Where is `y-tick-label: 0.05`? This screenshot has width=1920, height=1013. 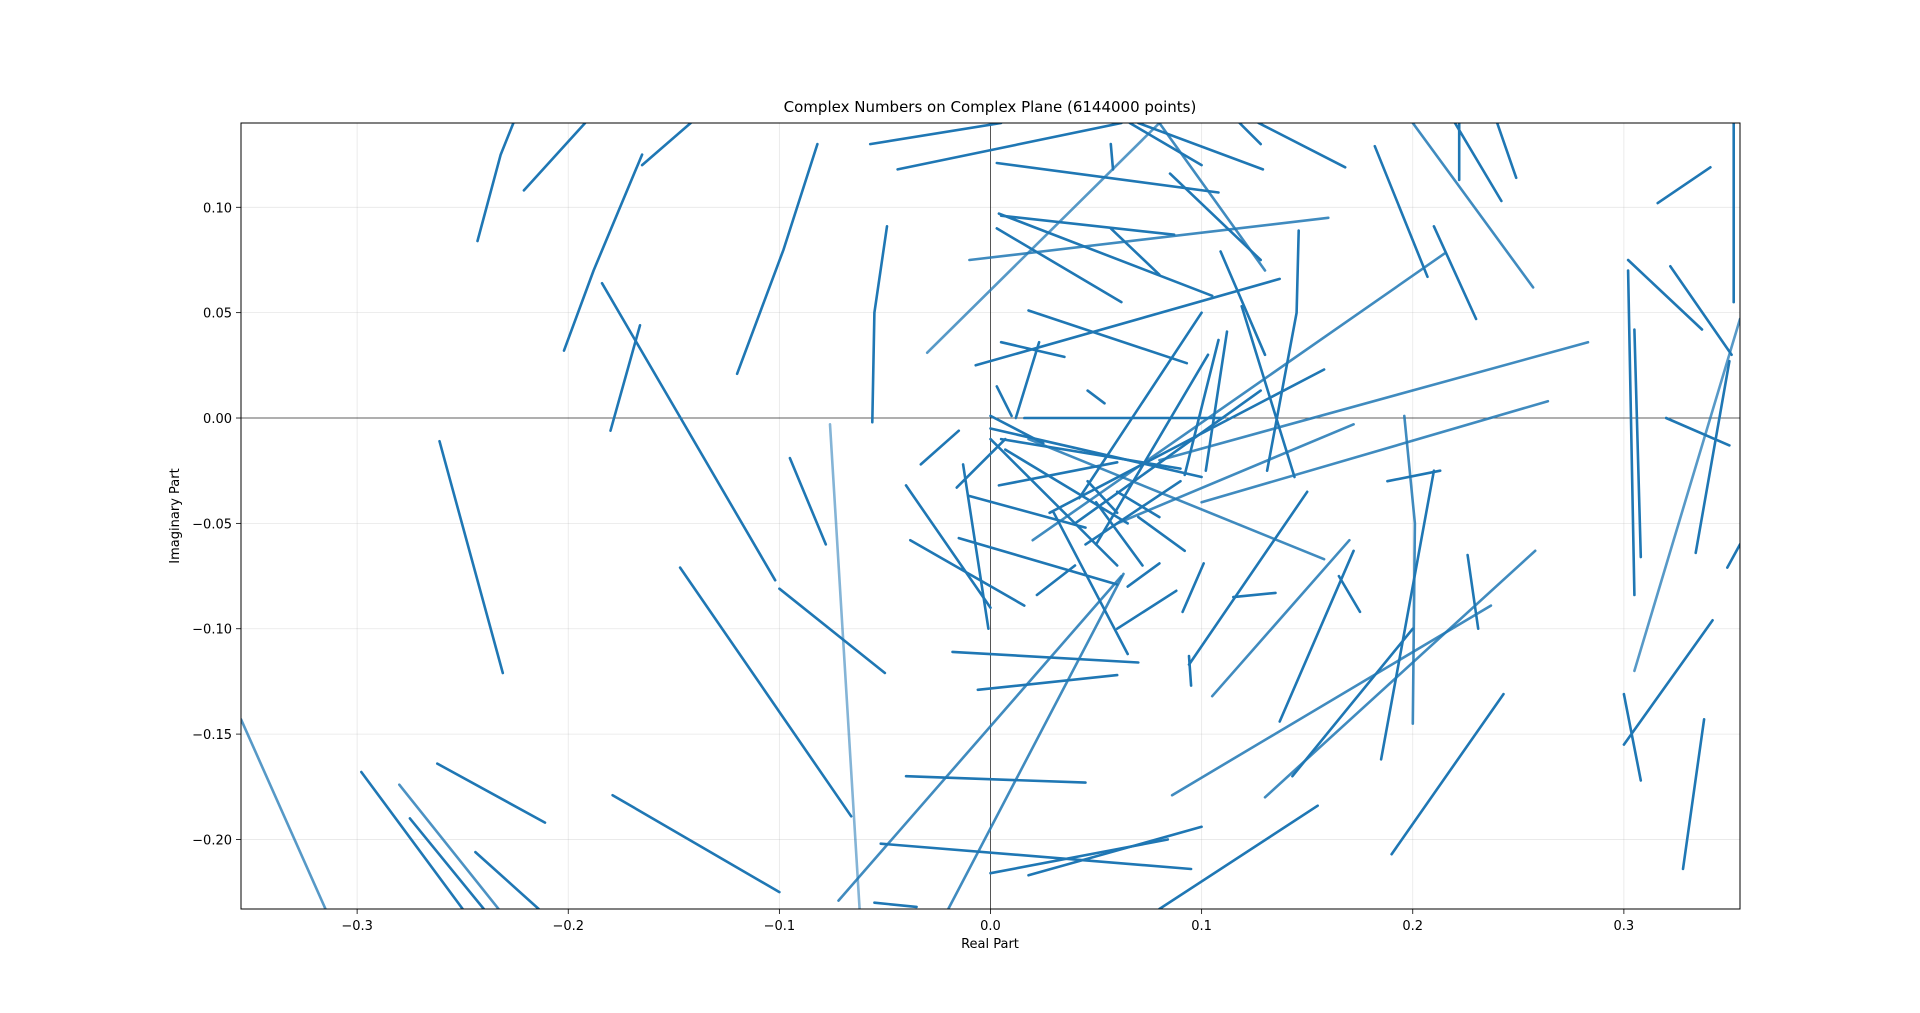
y-tick-label: 0.05 is located at coordinates (217, 314).